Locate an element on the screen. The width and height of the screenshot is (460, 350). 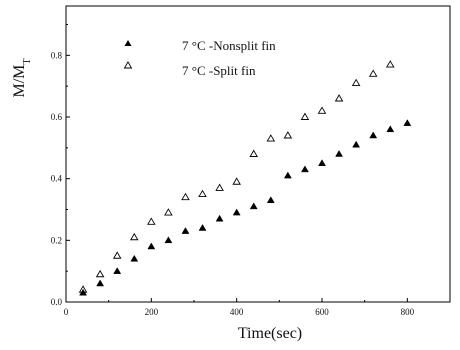
legend-marker-split is located at coordinates (128, 65).